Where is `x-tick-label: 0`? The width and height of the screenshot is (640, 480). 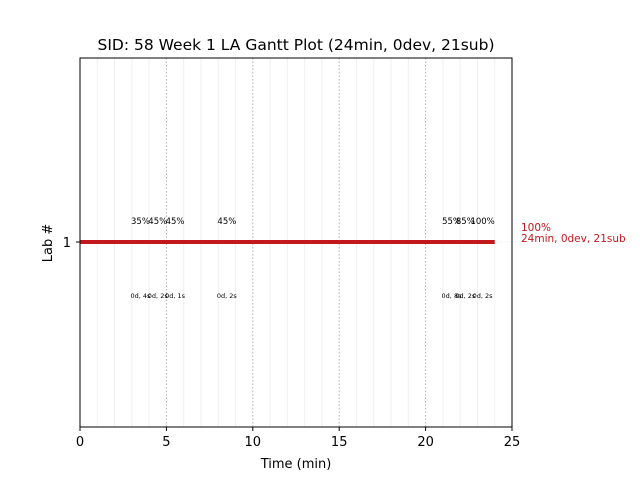 x-tick-label: 0 is located at coordinates (80, 442).